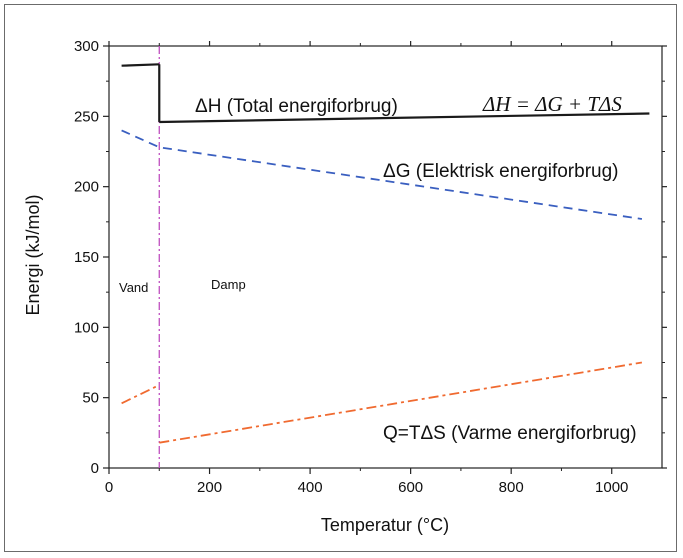  What do you see at coordinates (95, 468) in the screenshot?
I see `y-tick-label: 0` at bounding box center [95, 468].